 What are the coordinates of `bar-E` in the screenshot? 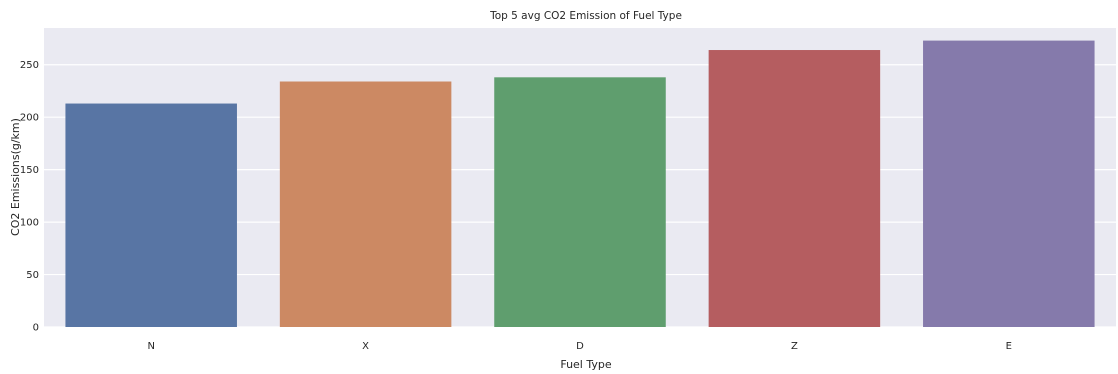 It's located at (1009, 183).